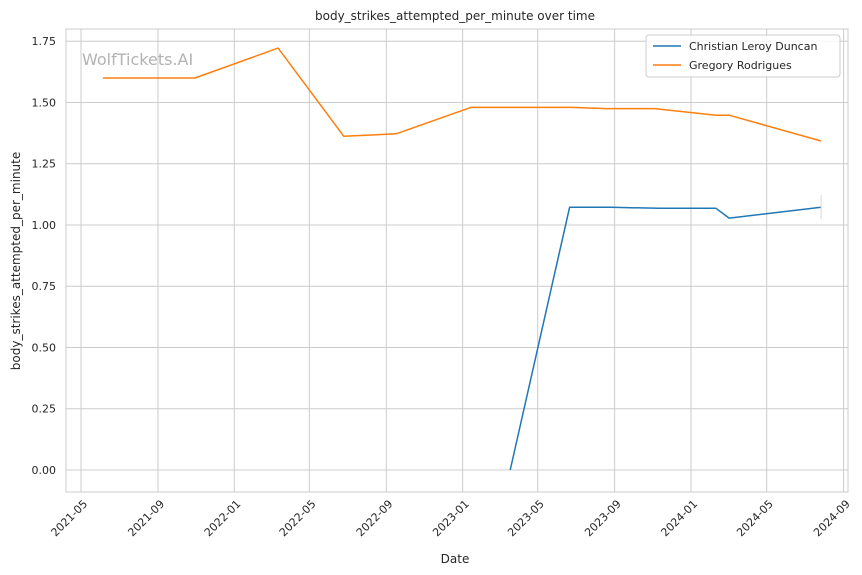  What do you see at coordinates (740, 65) in the screenshot?
I see `legend-label: Gregory Rodrigues` at bounding box center [740, 65].